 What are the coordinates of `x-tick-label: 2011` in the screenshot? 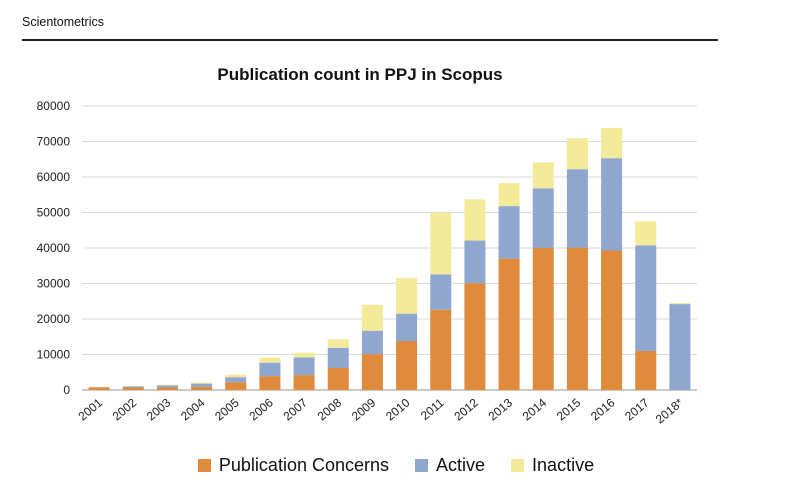 It's located at (432, 409).